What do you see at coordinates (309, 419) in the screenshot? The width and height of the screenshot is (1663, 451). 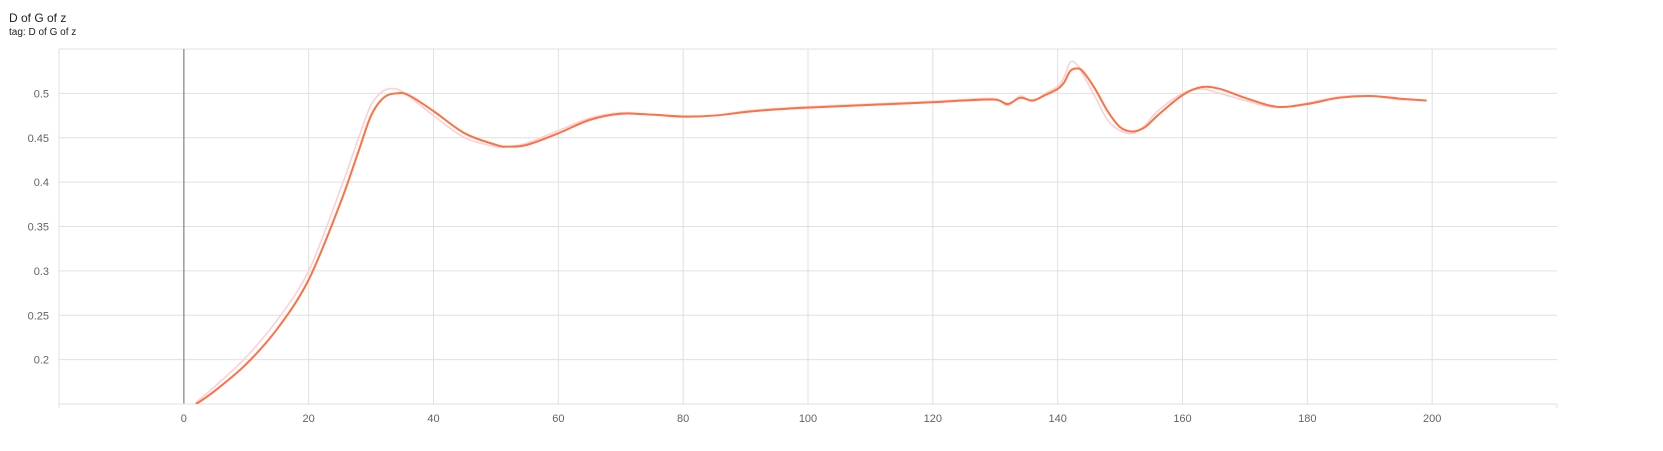 I see `x-tick-label: 20` at bounding box center [309, 419].